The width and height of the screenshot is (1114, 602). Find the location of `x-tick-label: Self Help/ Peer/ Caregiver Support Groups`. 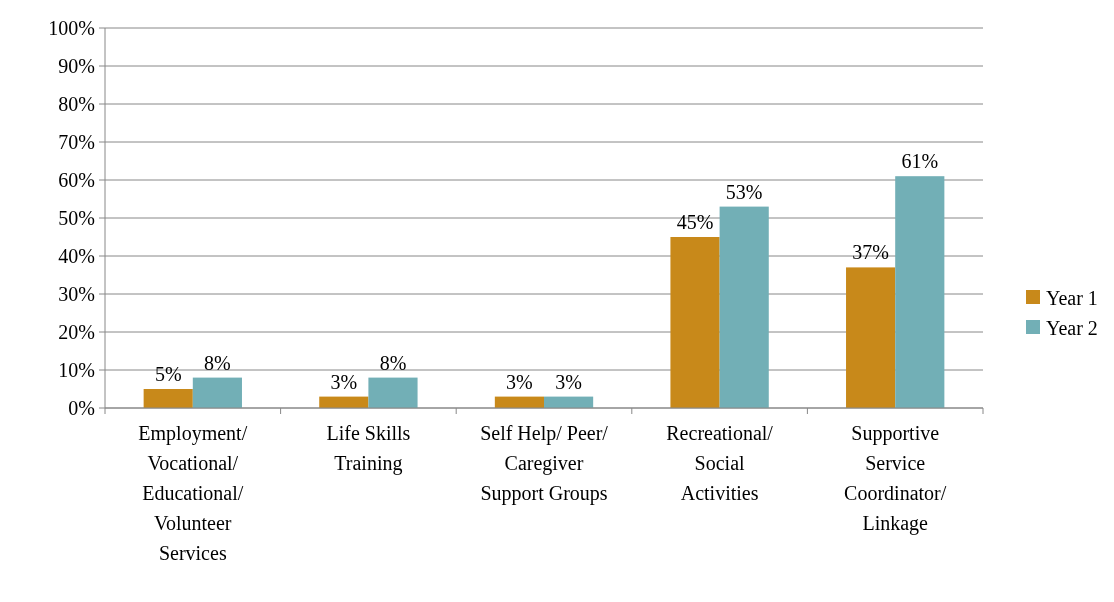

x-tick-label: Self Help/ Peer/ Caregiver Support Groups is located at coordinates (544, 463).